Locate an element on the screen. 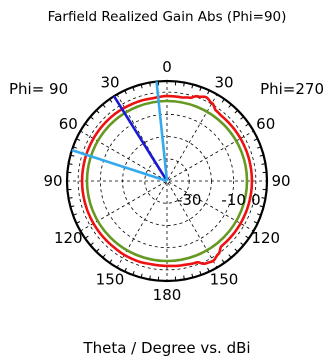 The height and width of the screenshot is (364, 334). grid-ring is located at coordinates (167, 181).